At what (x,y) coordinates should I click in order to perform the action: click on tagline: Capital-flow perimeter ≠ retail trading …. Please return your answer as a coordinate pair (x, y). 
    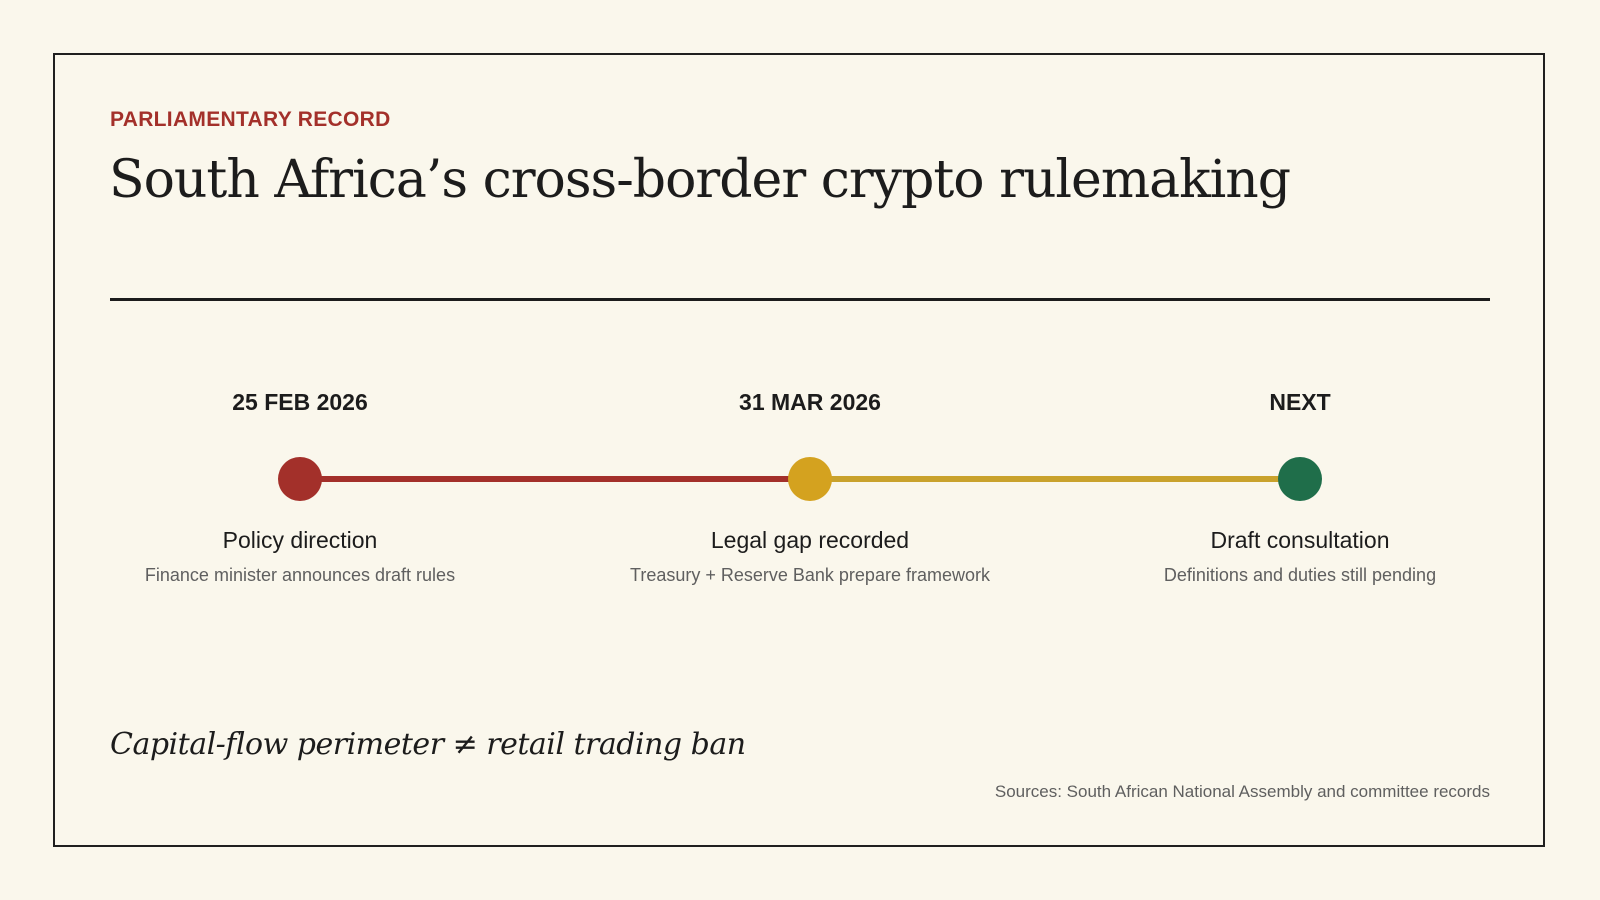
    Looking at the image, I should click on (428, 744).